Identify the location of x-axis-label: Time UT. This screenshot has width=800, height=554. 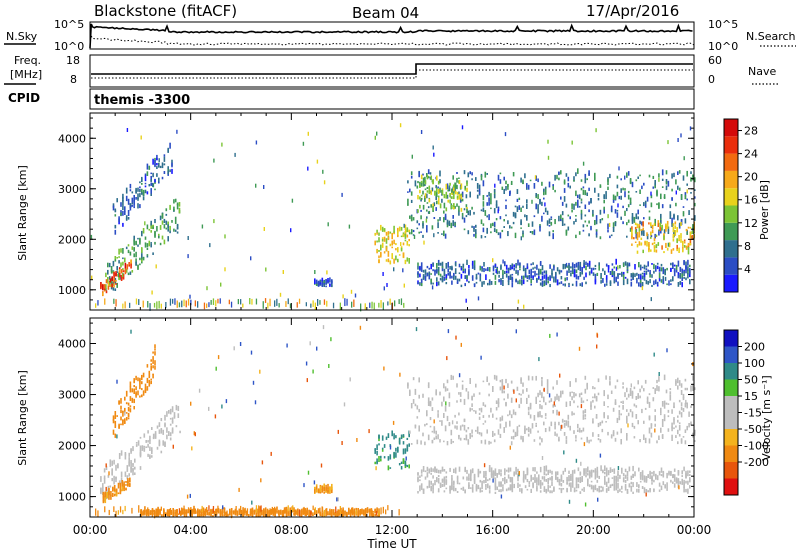
(391, 544).